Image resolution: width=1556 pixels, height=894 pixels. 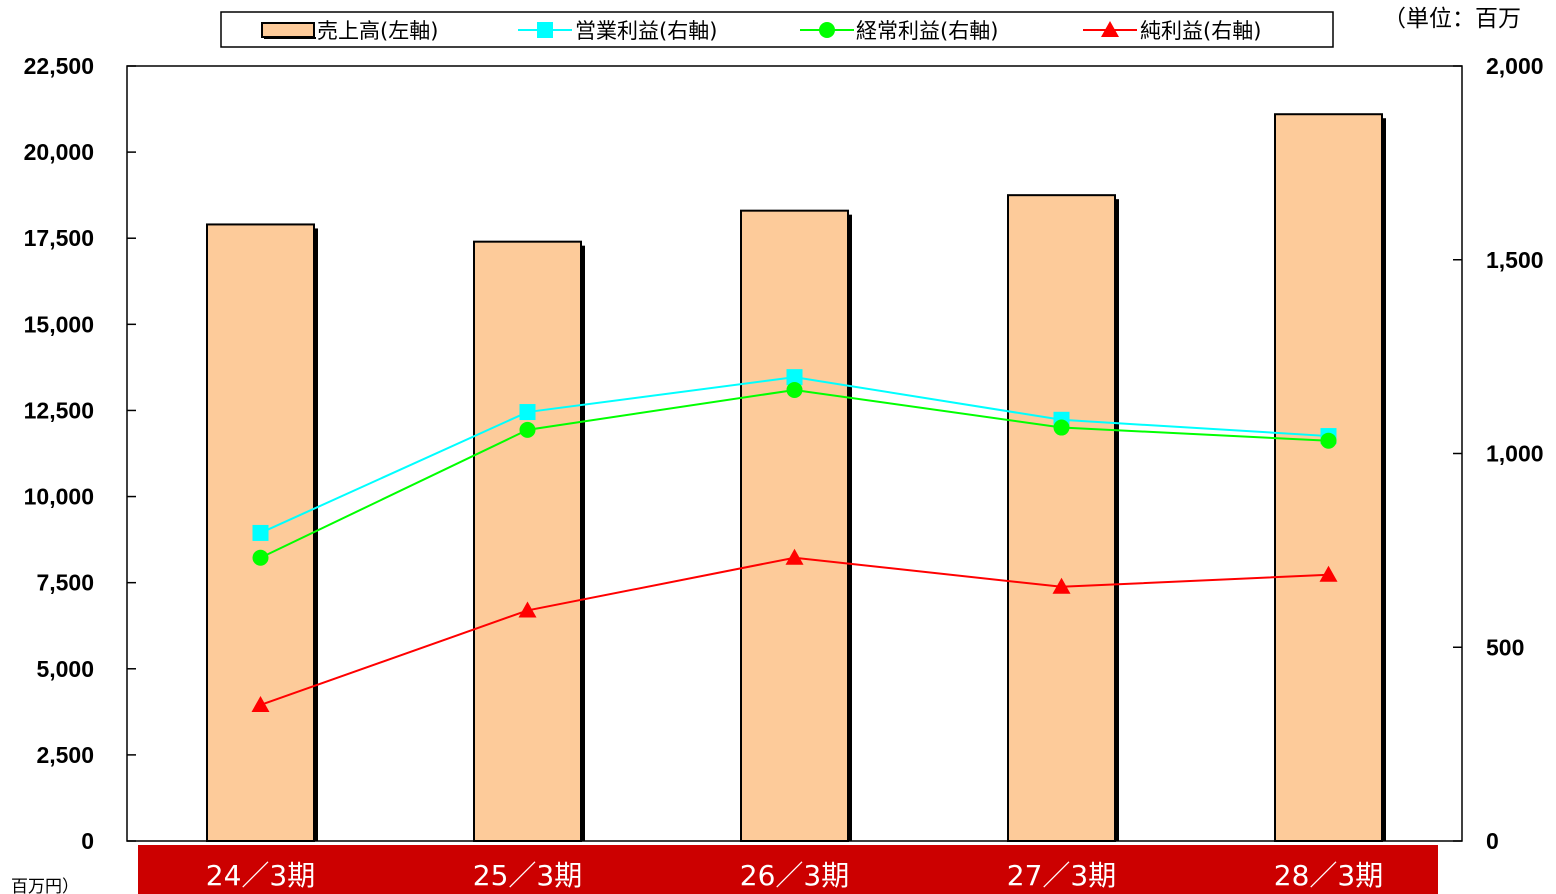 I want to click on legend-label: 営業利益(右軸), so click(x=646, y=31).